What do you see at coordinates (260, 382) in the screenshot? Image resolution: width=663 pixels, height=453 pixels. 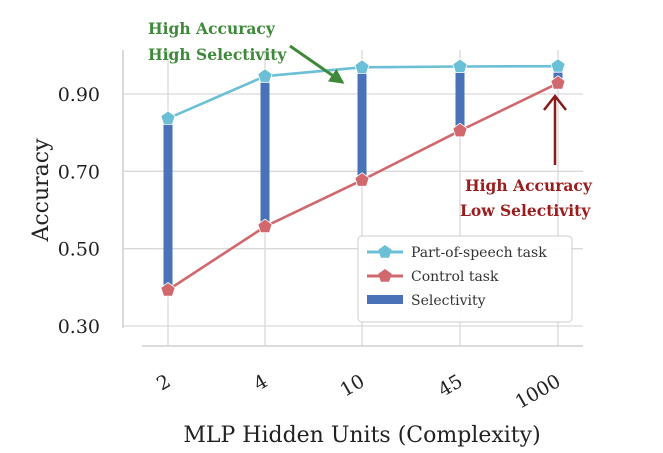 I see `x-tick-label: 4` at bounding box center [260, 382].